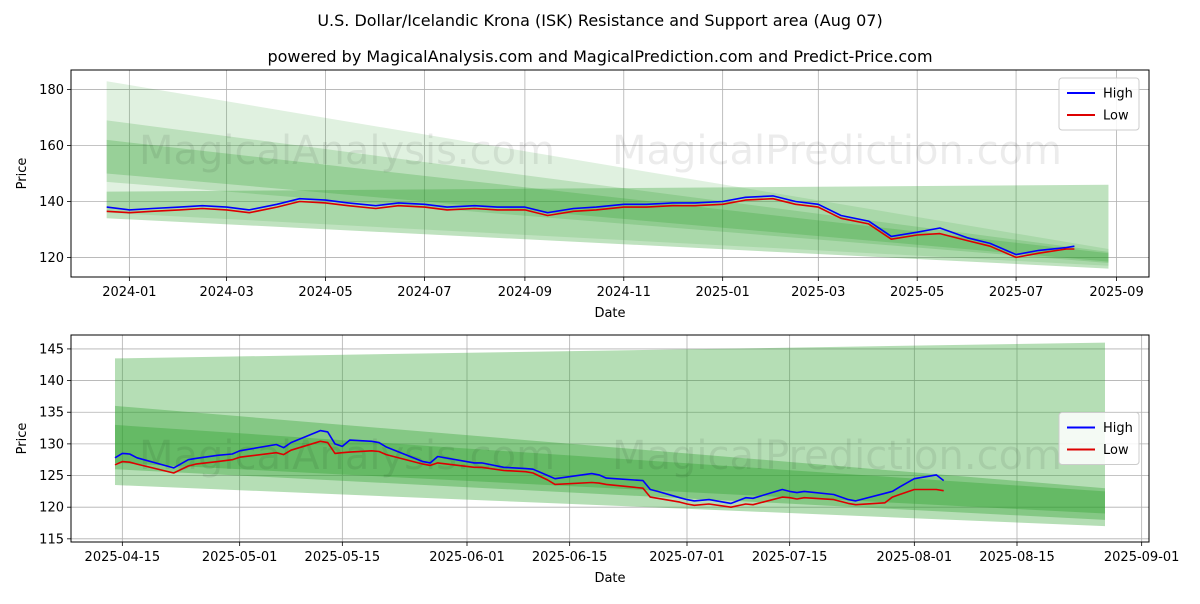 The width and height of the screenshot is (1200, 604). I want to click on y-tick-label: 160, so click(51, 146).